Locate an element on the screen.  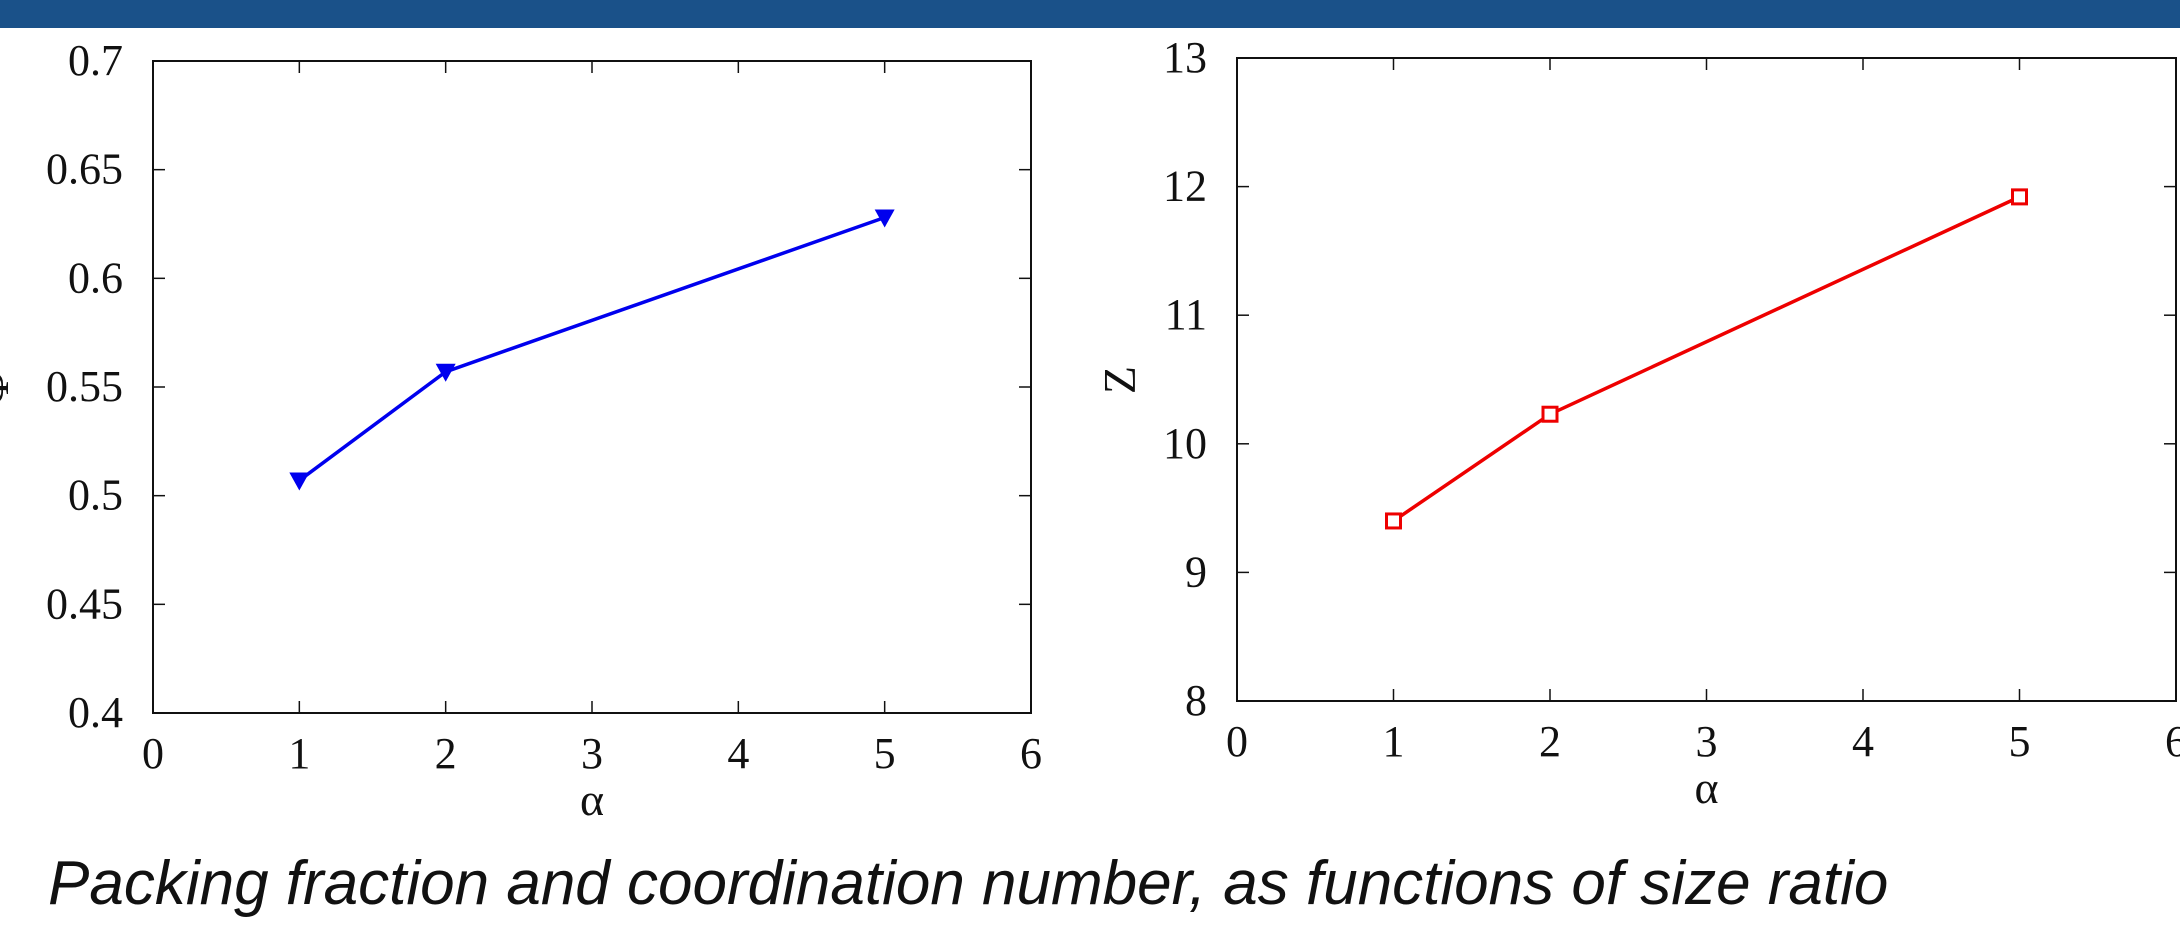
y-tick-label: 13 is located at coordinates (1185, 57).